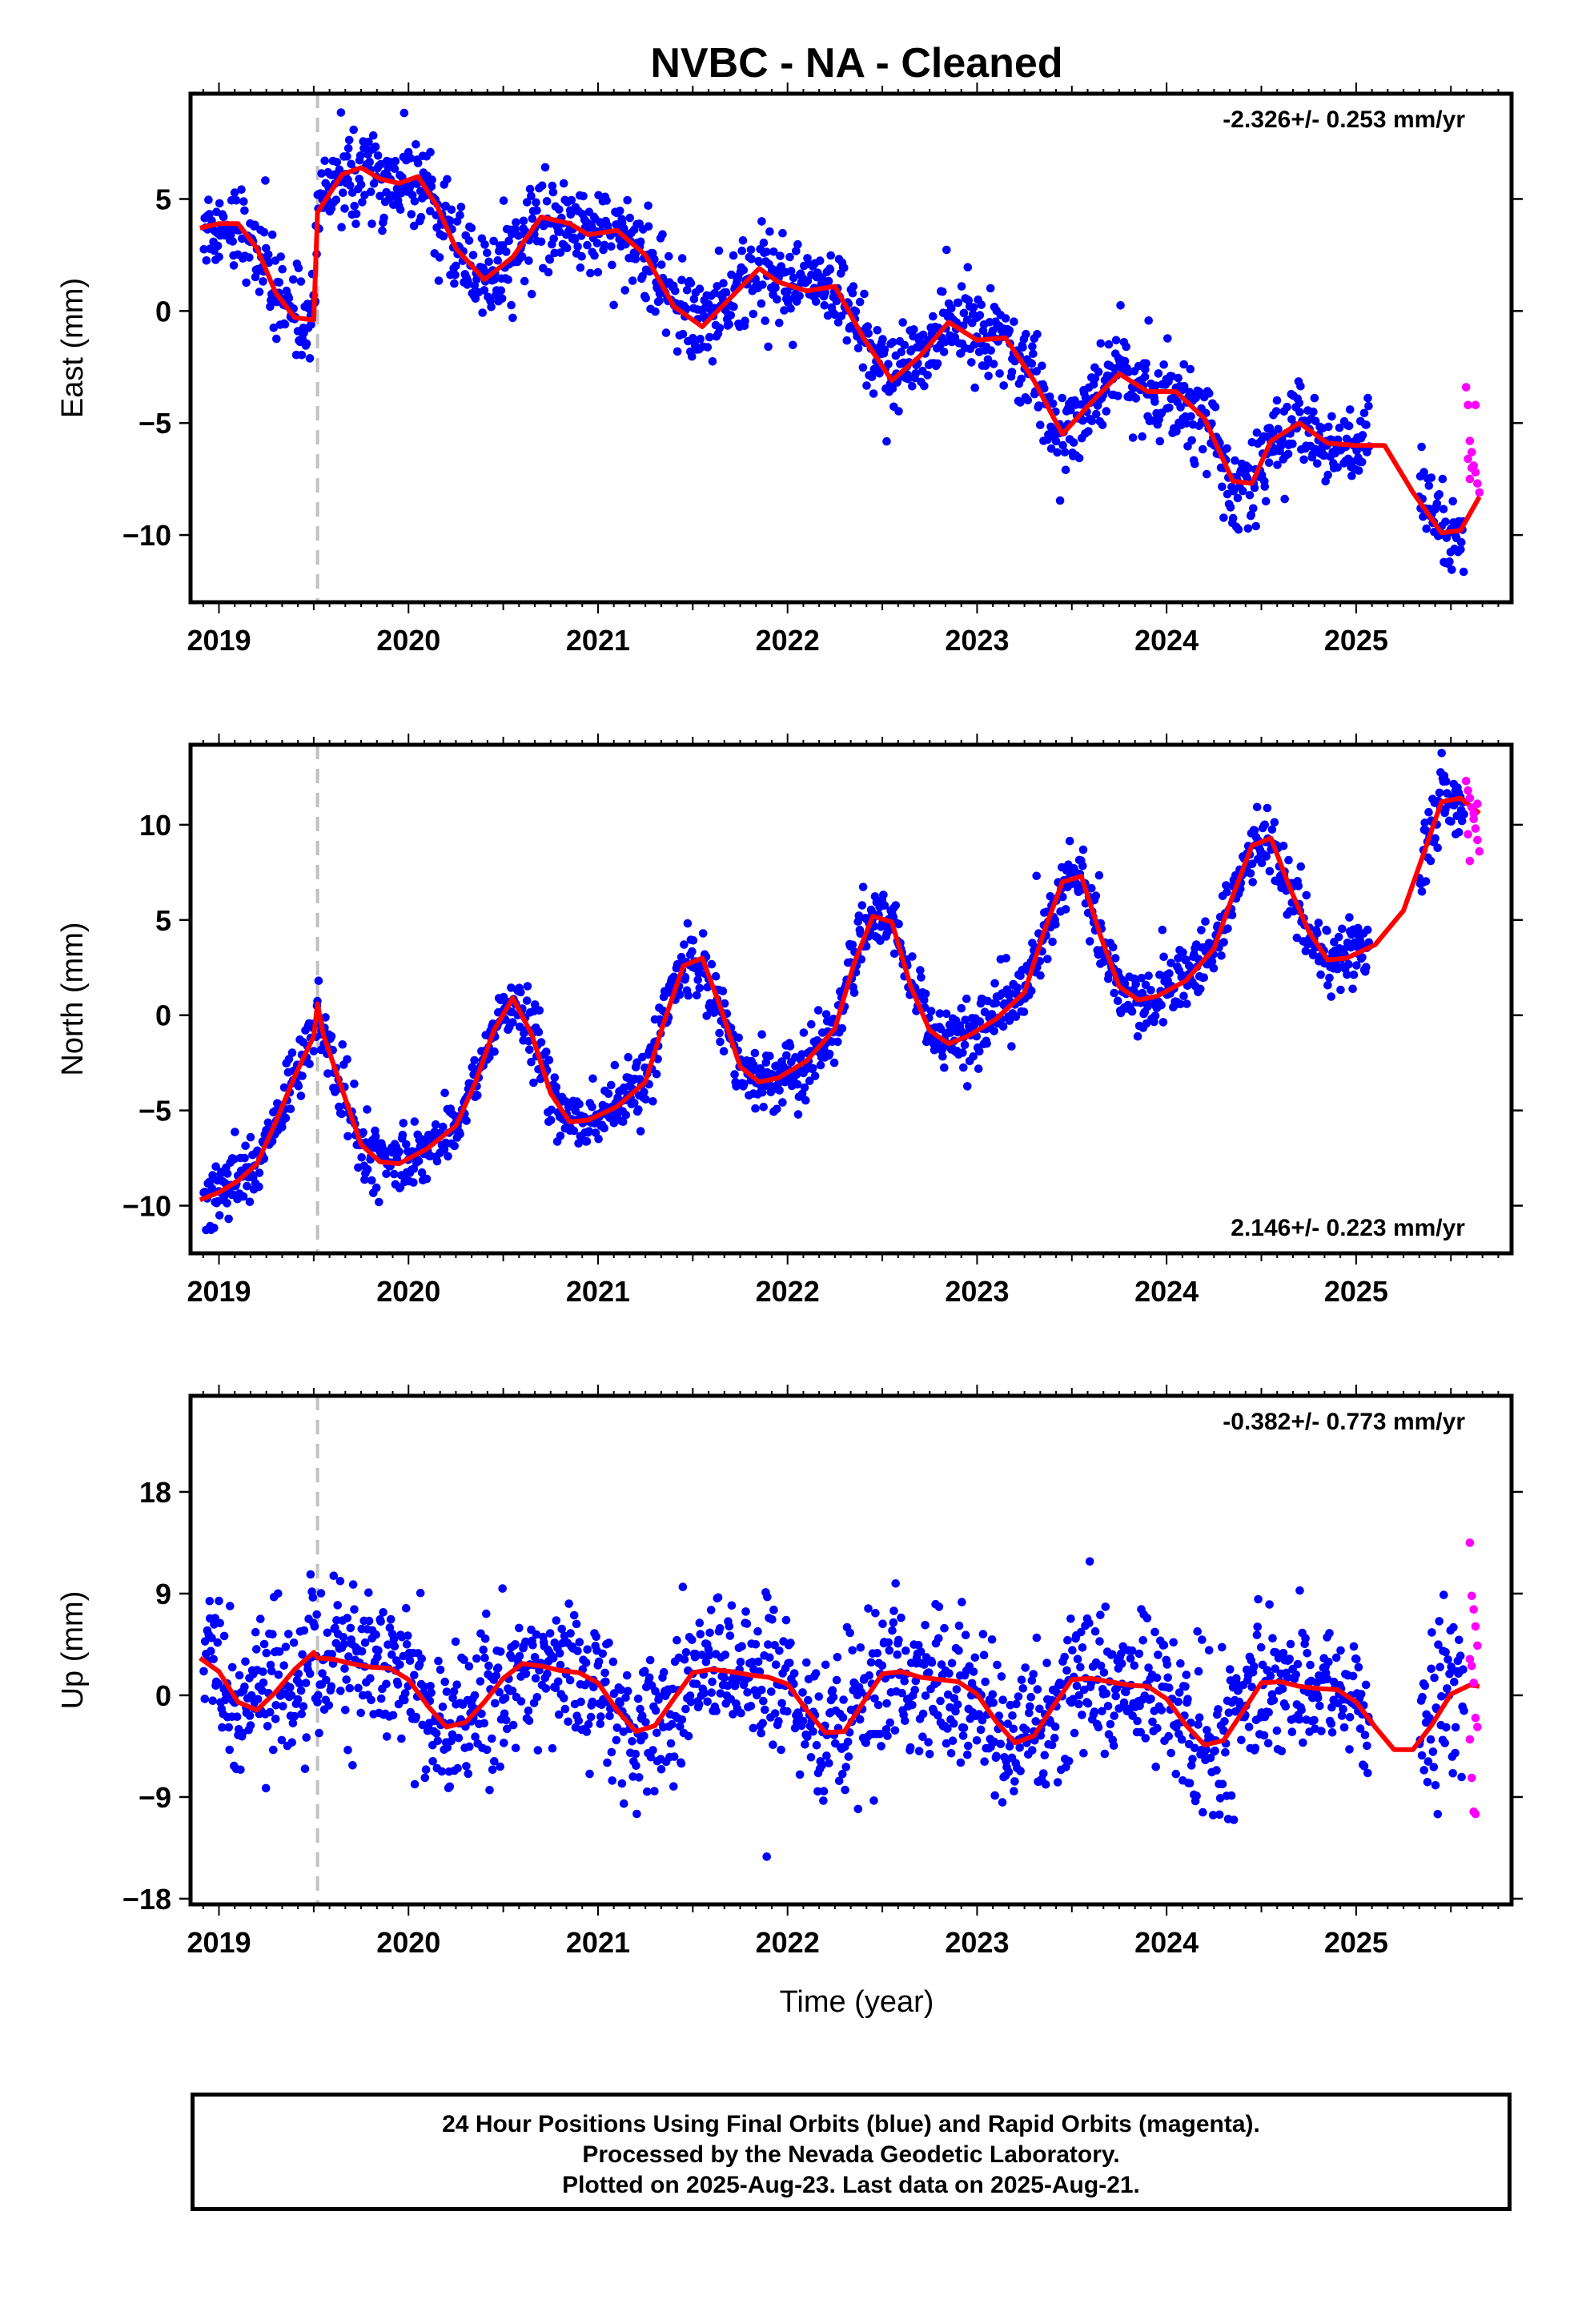 Image resolution: width=1582 pixels, height=2324 pixels. What do you see at coordinates (408, 1291) in the screenshot?
I see `north-x-tick-label: 2020` at bounding box center [408, 1291].